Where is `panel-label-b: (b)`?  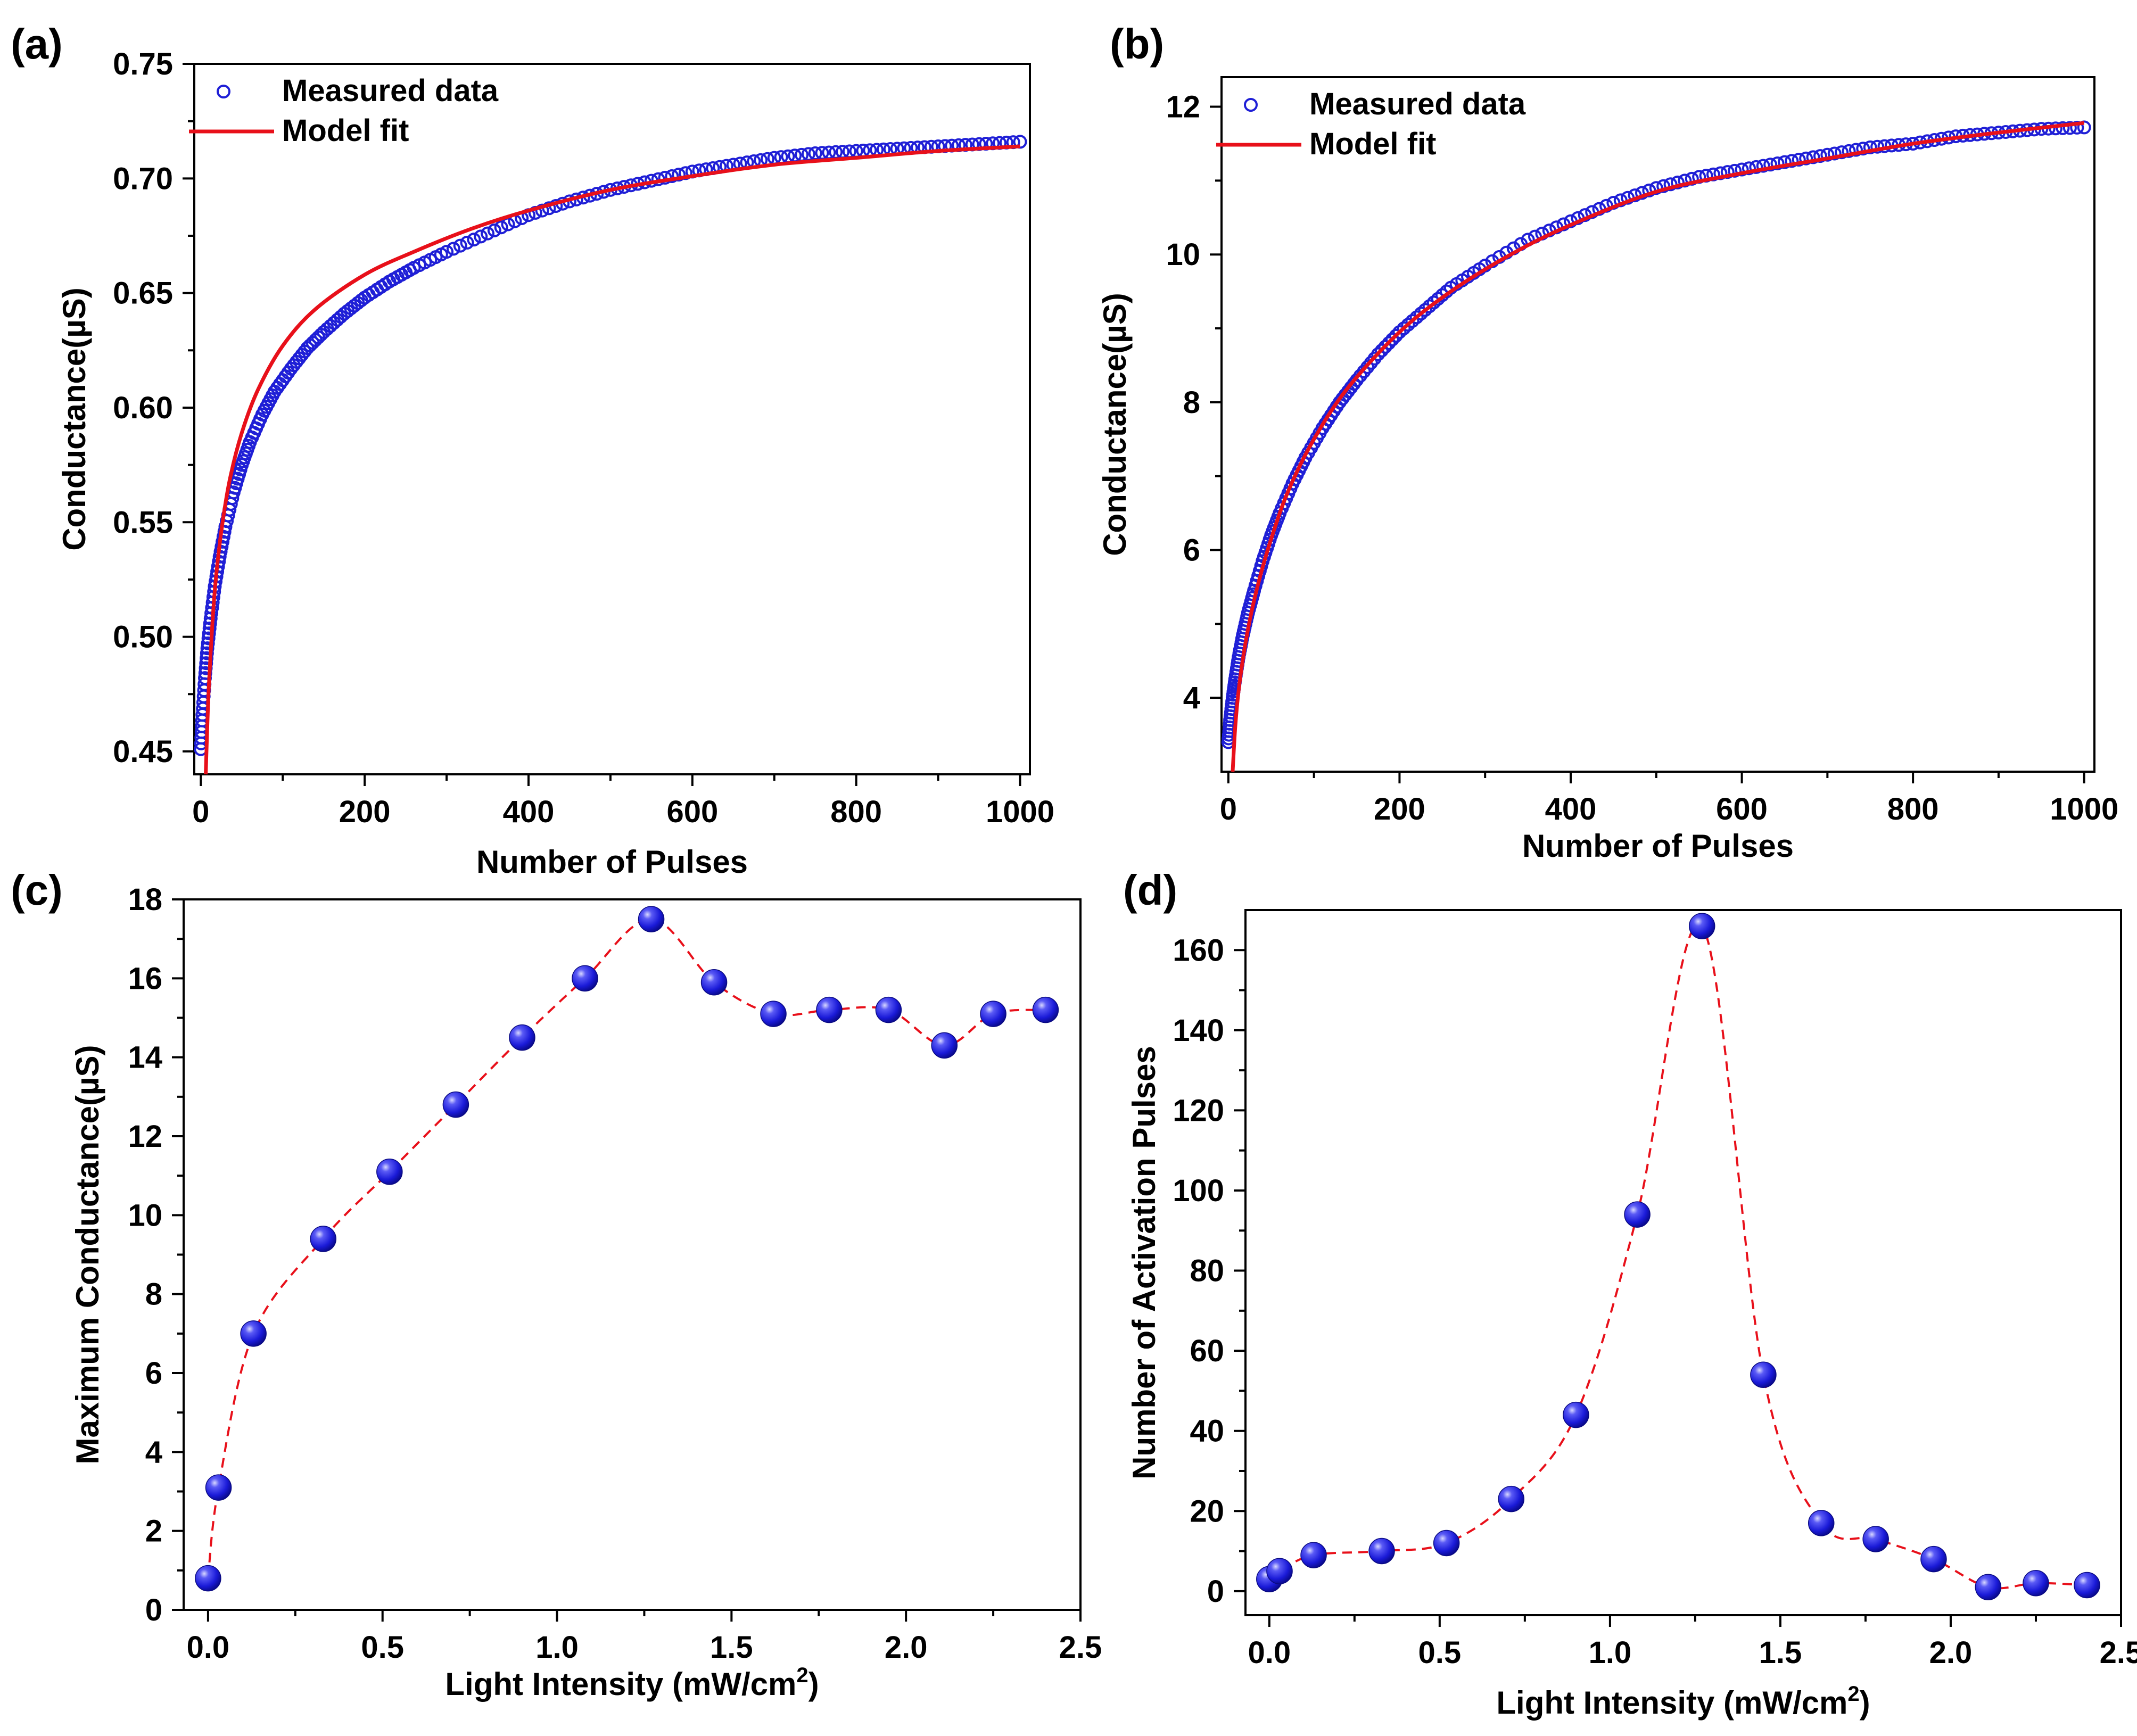
panel-label-b: (b) is located at coordinates (1137, 44).